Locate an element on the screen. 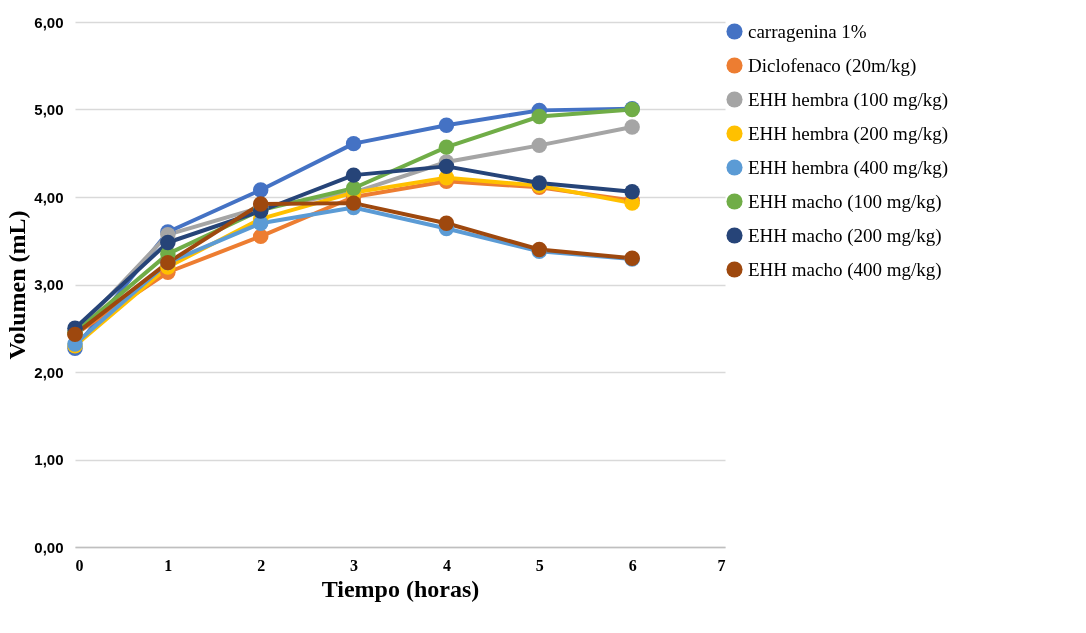 Image resolution: width=1086 pixels, height=633 pixels. legend-label: Diclofenaco (20m/kg) is located at coordinates (832, 65).